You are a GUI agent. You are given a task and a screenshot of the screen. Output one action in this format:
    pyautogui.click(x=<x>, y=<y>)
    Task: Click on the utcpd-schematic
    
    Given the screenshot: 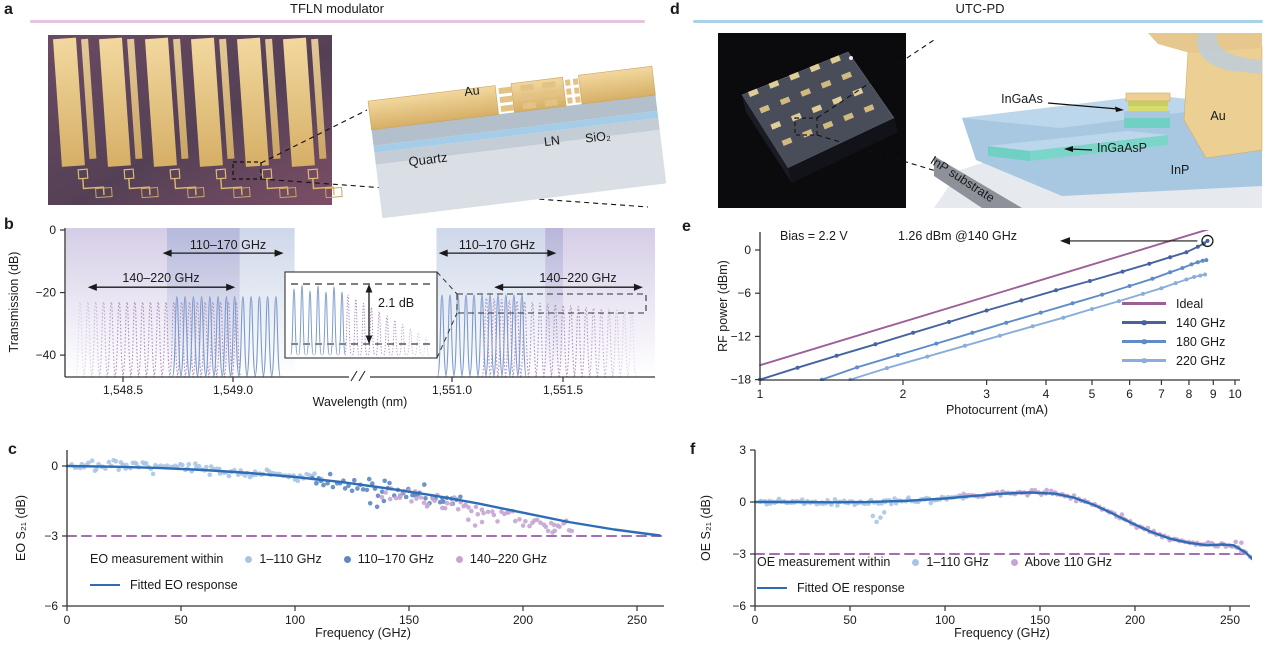 What is the action you would take?
    pyautogui.click(x=1098, y=120)
    